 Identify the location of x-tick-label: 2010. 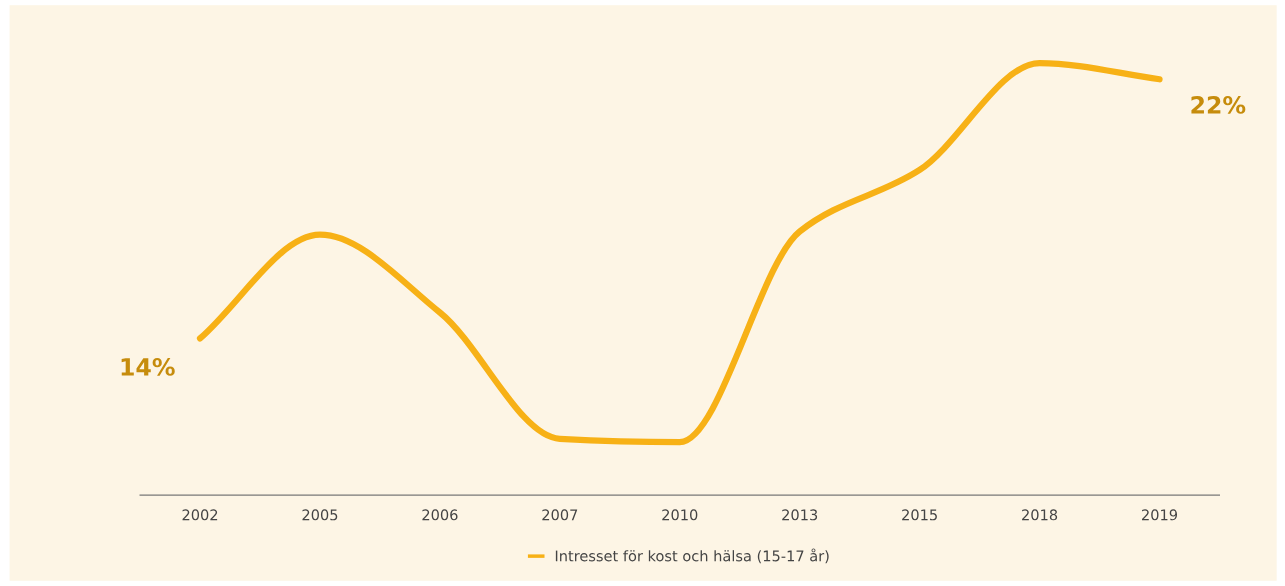
(680, 515).